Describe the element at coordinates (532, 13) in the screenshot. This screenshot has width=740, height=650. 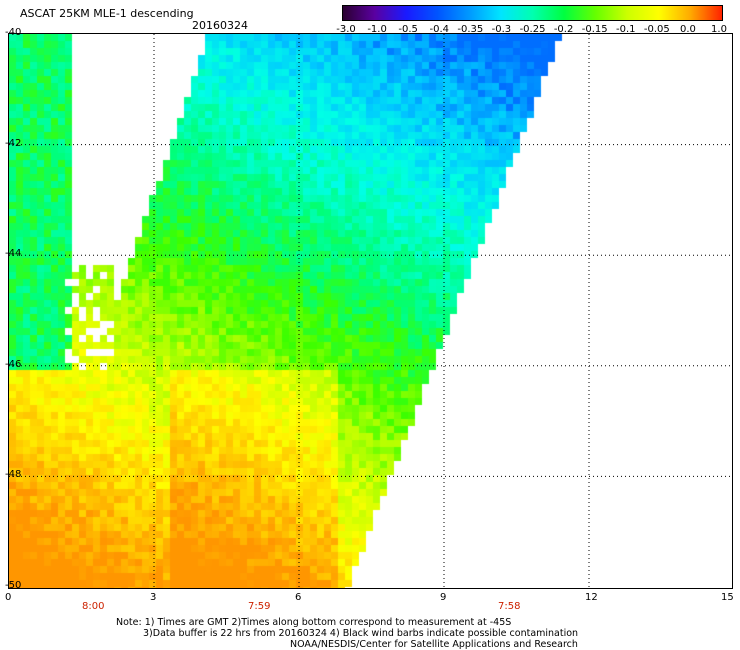
I see `colorbar` at that location.